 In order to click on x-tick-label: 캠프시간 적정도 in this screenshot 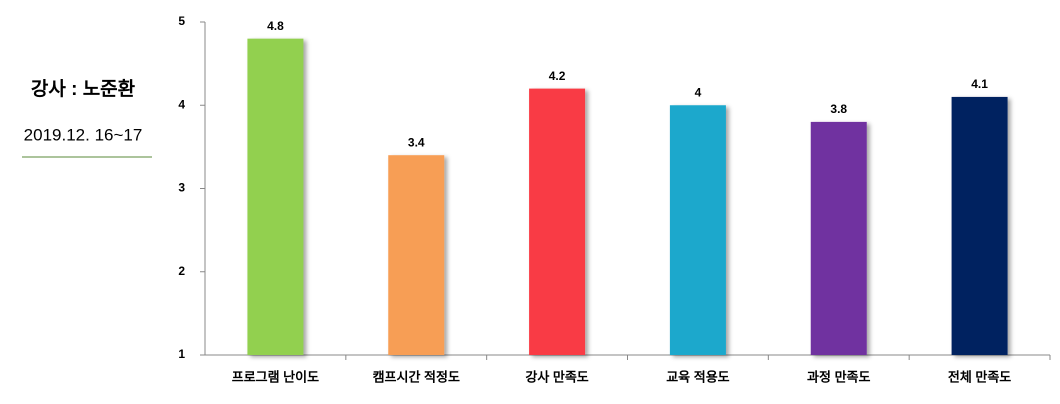, I will do `click(416, 376)`.